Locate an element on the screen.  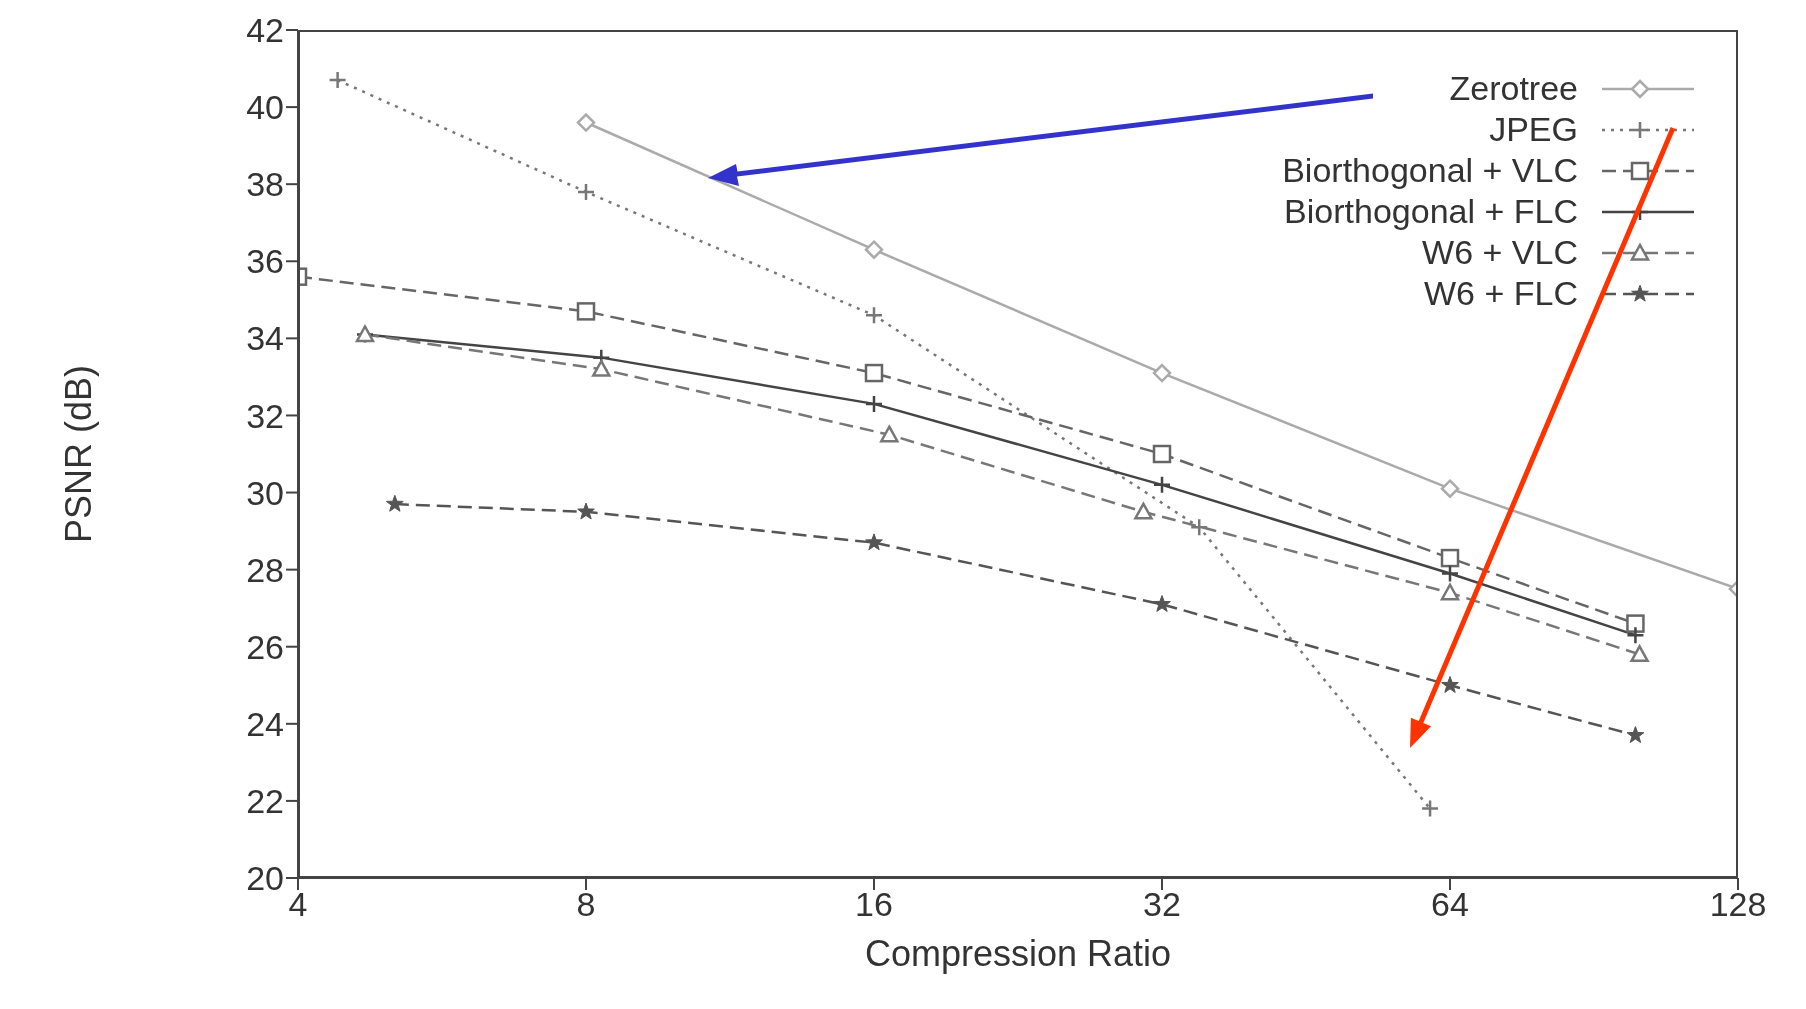
x-tick-label: 4 is located at coordinates (298, 904).